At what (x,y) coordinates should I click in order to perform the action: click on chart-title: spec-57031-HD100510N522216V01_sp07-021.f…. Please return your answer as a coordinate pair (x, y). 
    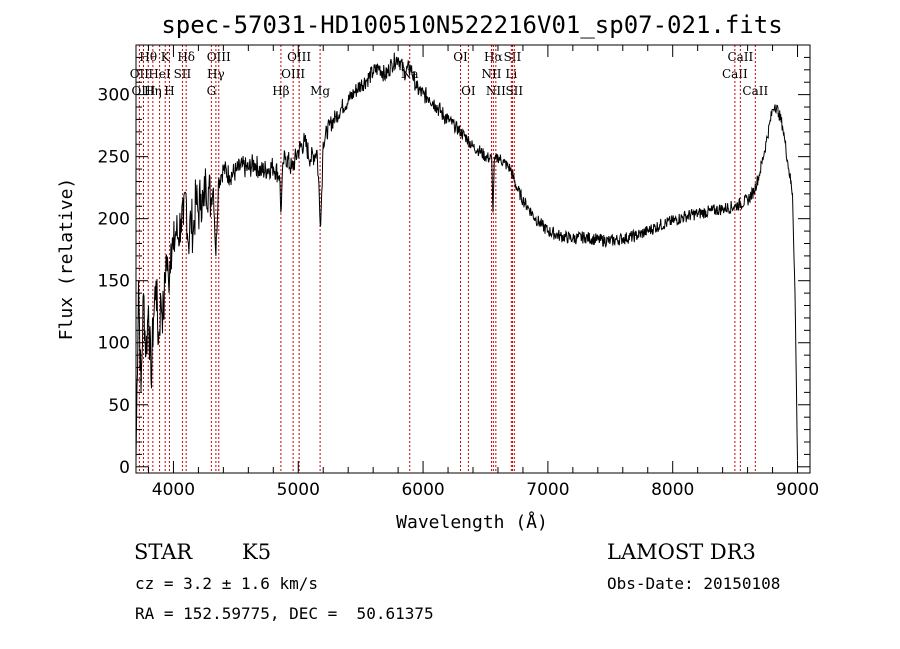
    Looking at the image, I should click on (471, 25).